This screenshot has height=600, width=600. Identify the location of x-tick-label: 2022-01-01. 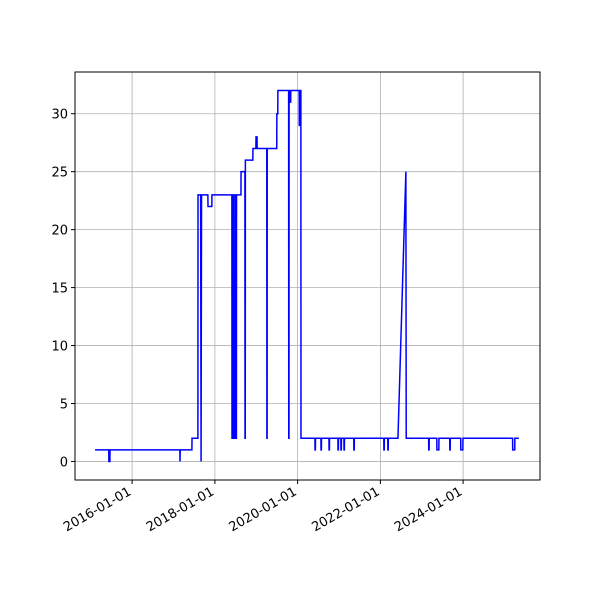
(345, 509).